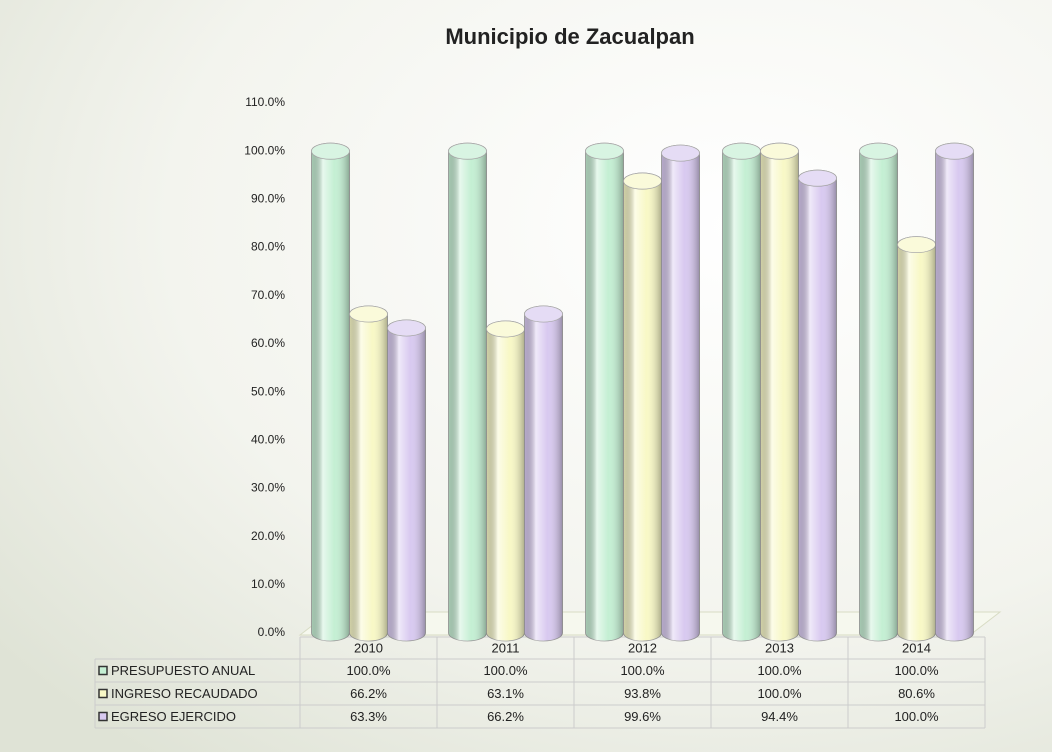 The width and height of the screenshot is (1052, 752). What do you see at coordinates (268, 391) in the screenshot?
I see `y-tick-label: 50.0%` at bounding box center [268, 391].